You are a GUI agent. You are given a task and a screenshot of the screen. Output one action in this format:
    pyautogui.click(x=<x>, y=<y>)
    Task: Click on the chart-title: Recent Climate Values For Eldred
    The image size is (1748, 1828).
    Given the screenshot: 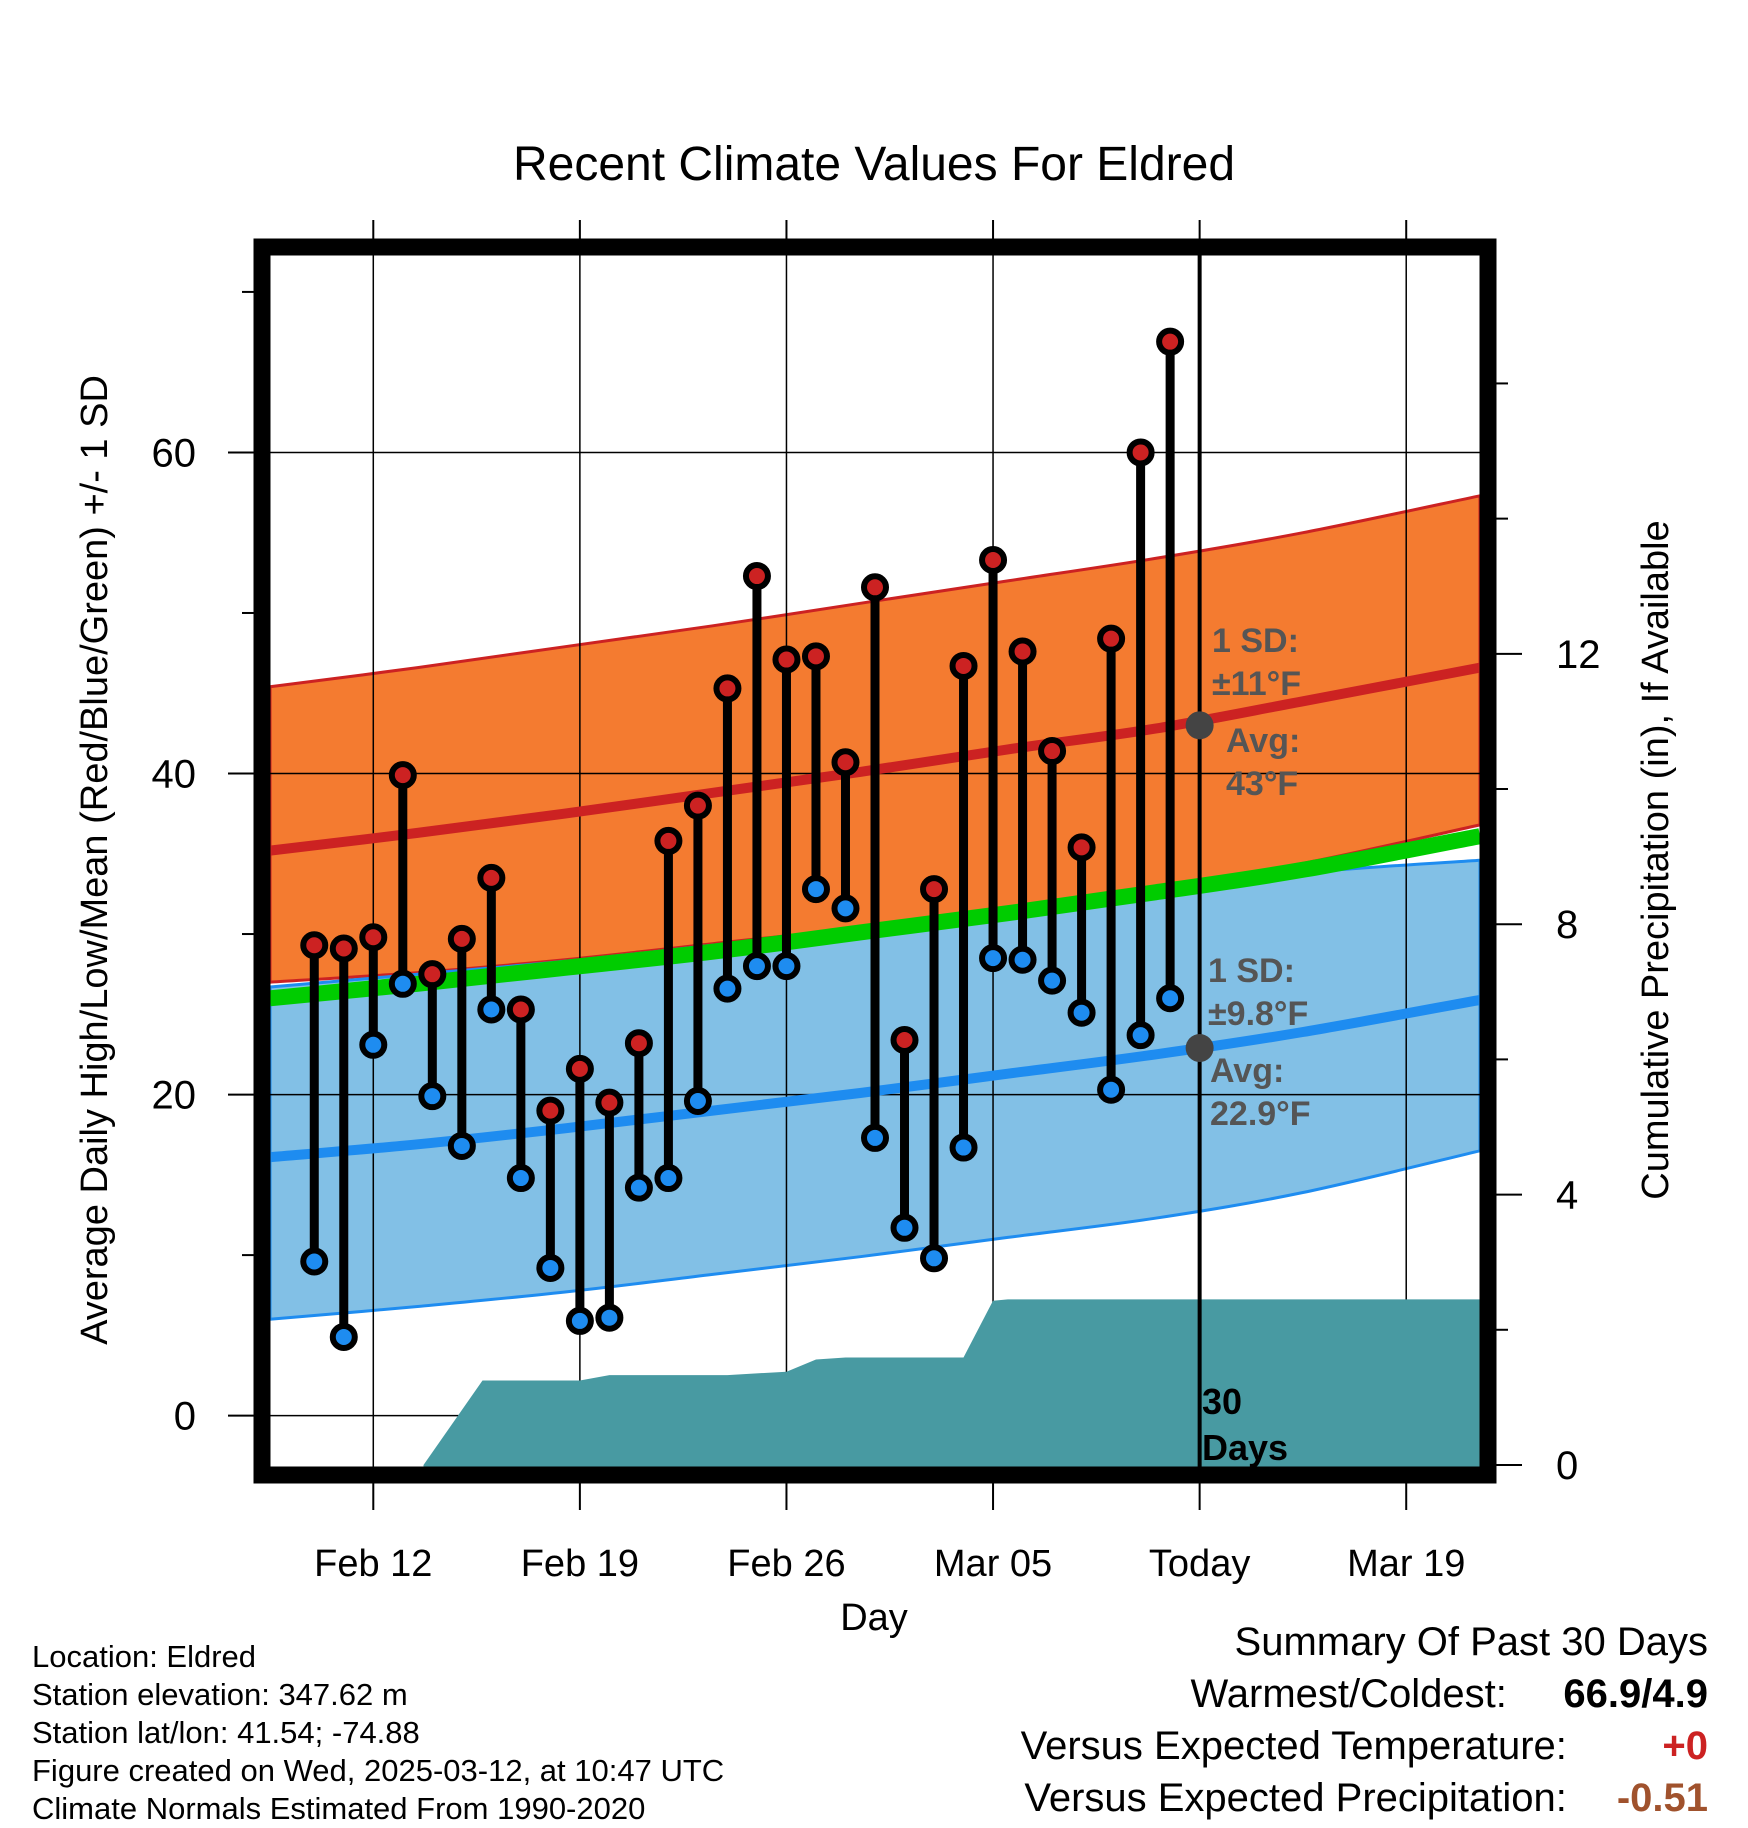 What is the action you would take?
    pyautogui.click(x=874, y=164)
    